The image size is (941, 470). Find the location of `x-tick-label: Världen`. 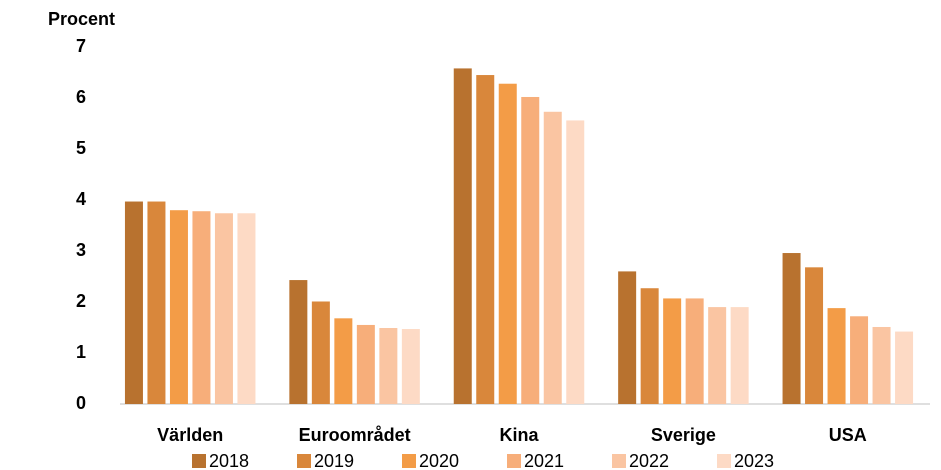

x-tick-label: Världen is located at coordinates (190, 435).